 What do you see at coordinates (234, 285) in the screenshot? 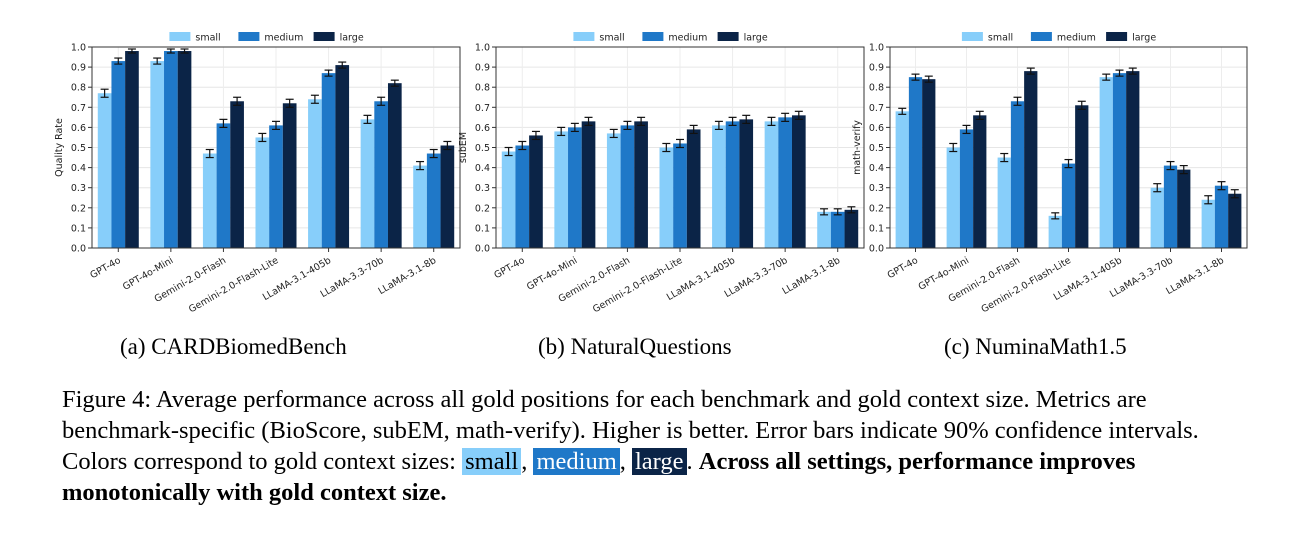
I see `x-tick-label: Gemini-2.0-Flash-Lite` at bounding box center [234, 285].